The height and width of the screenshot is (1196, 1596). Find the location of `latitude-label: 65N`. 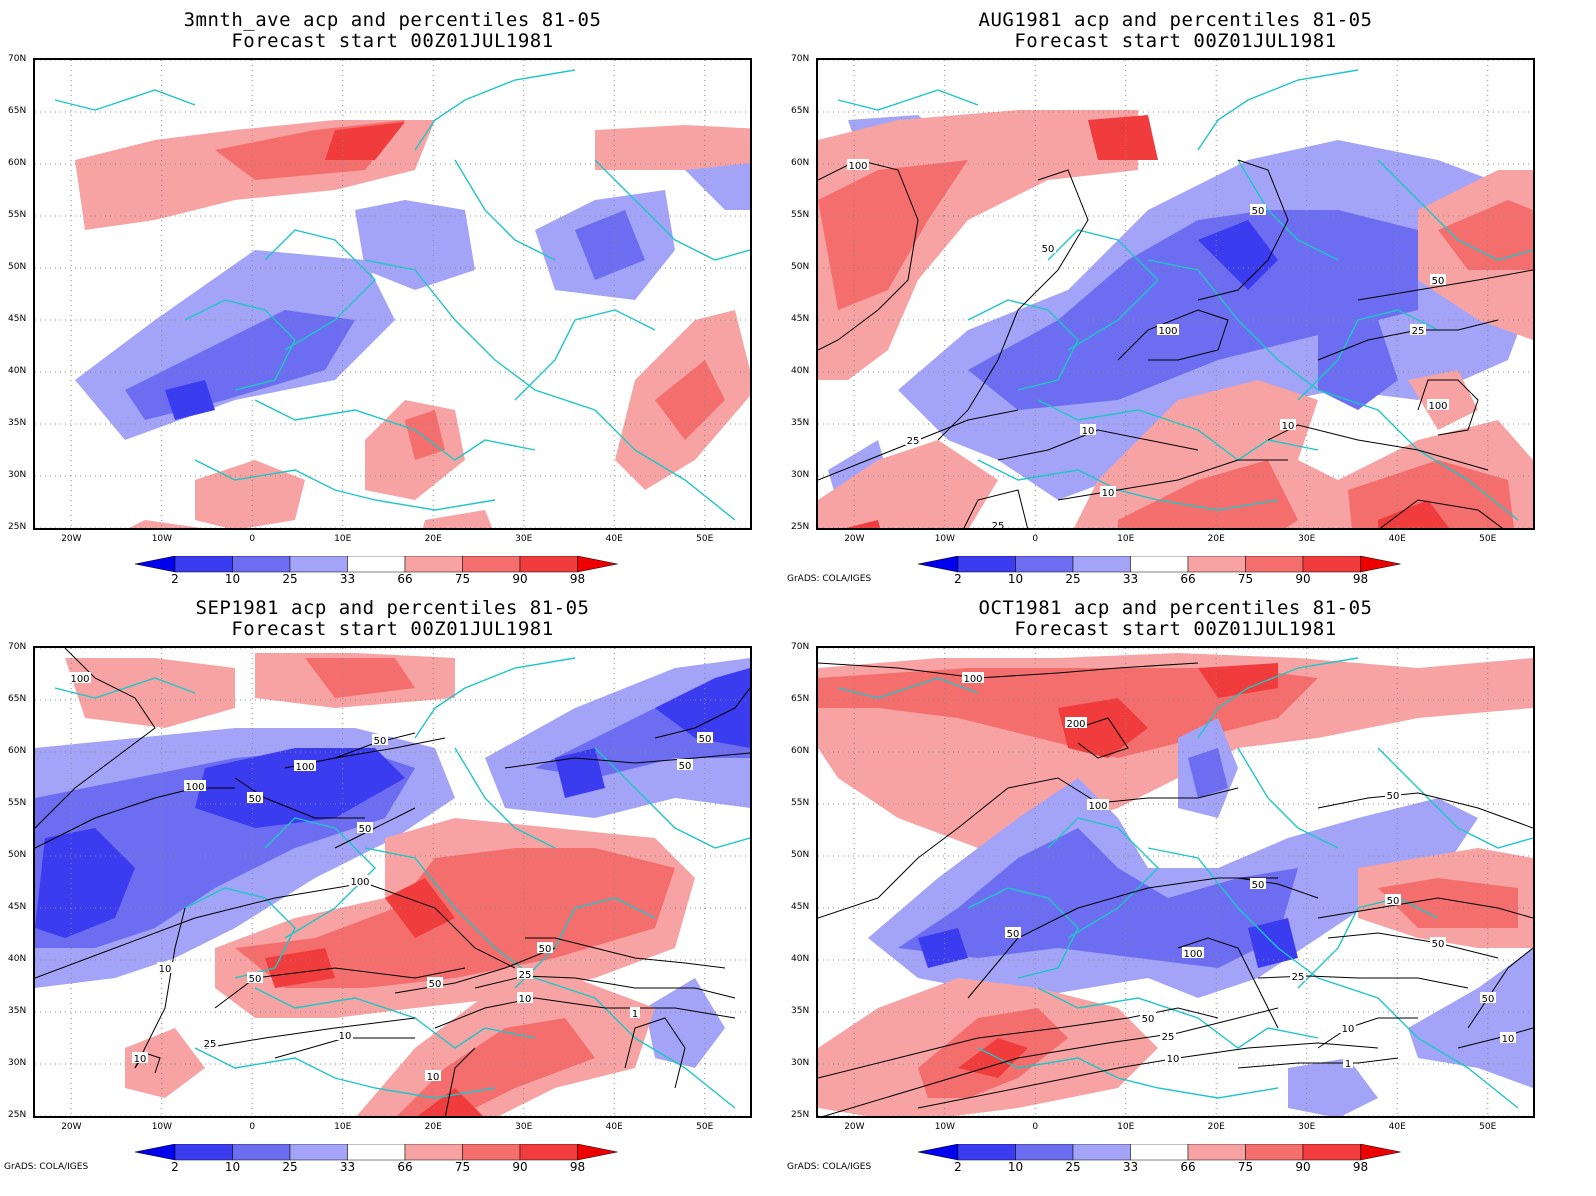

latitude-label: 65N is located at coordinates (800, 111).